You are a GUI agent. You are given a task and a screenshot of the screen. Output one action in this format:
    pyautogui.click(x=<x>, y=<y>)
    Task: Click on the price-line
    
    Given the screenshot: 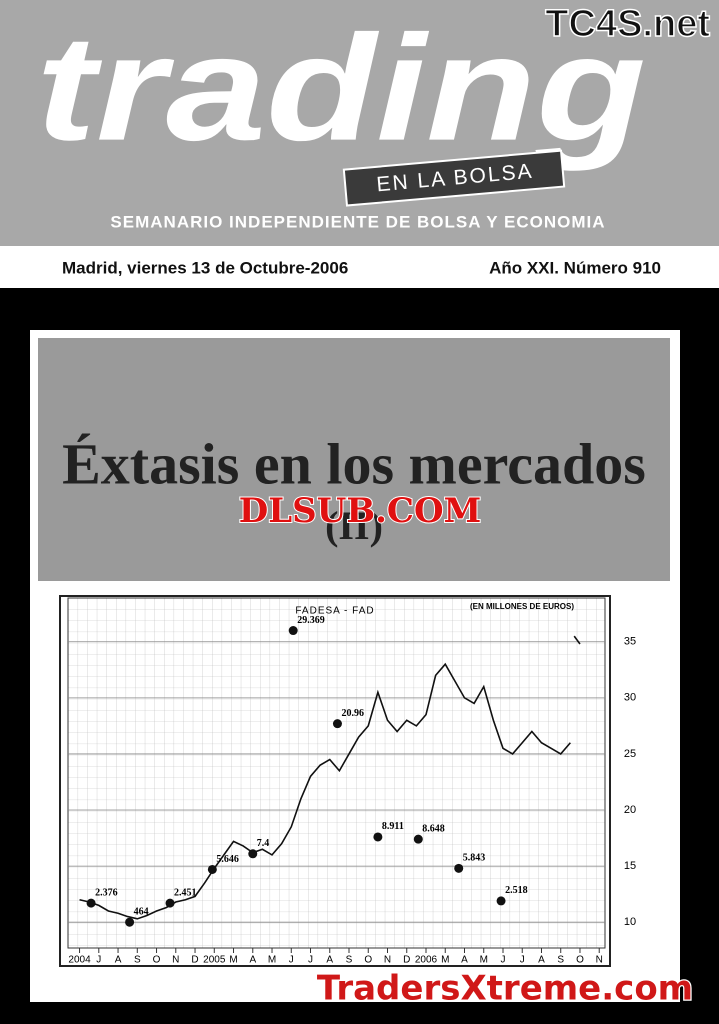 What is the action you would take?
    pyautogui.click(x=577, y=640)
    